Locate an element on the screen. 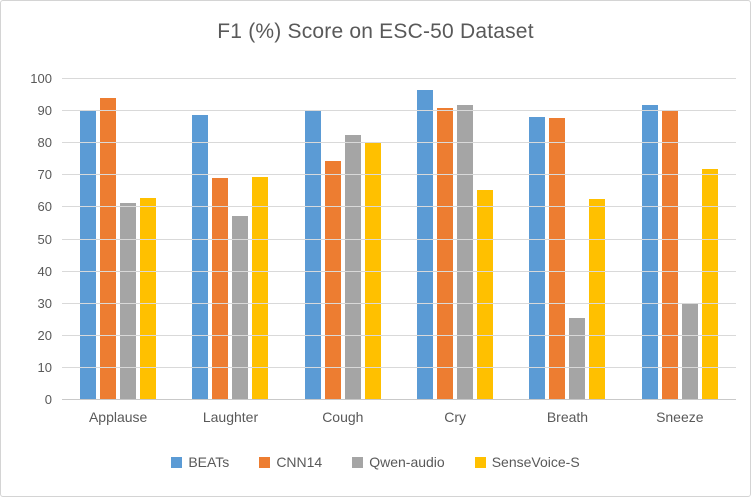  bar-beats-cough is located at coordinates (312, 254).